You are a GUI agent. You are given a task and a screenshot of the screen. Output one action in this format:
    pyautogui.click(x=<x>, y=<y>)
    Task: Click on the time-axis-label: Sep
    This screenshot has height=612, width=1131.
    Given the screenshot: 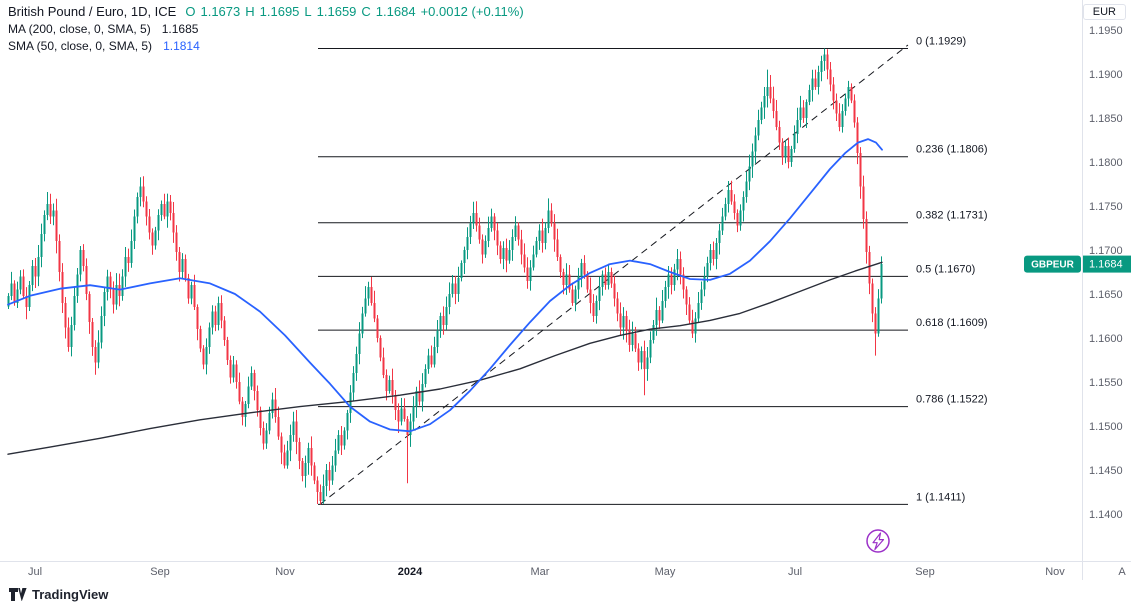 What is the action you would take?
    pyautogui.click(x=160, y=572)
    